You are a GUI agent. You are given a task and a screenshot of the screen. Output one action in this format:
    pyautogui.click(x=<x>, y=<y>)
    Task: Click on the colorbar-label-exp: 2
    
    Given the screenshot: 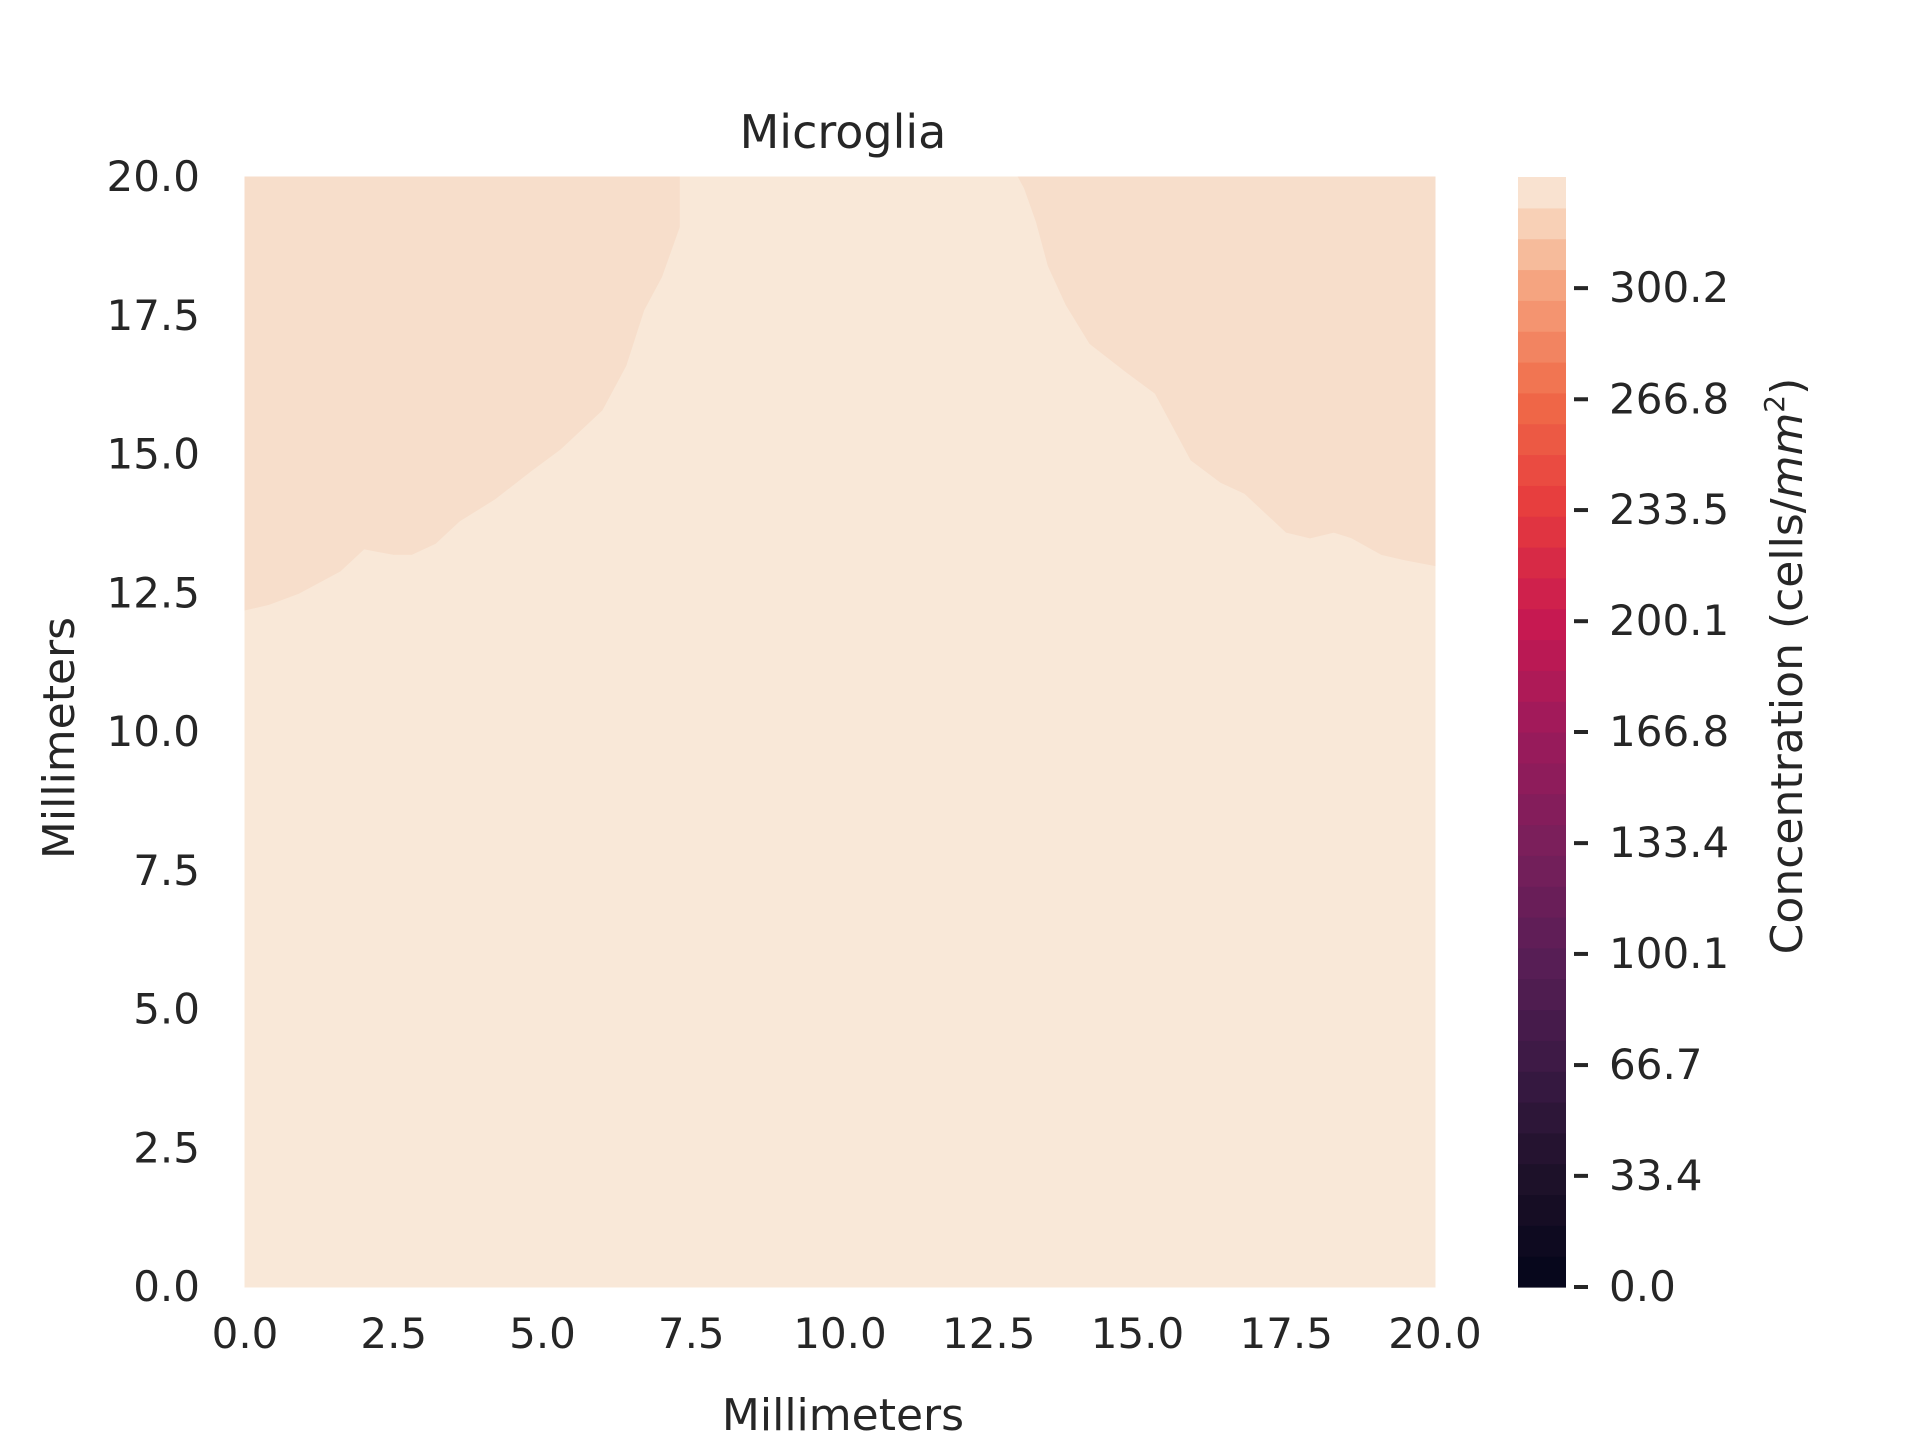 What is the action you would take?
    pyautogui.click(x=1774, y=404)
    